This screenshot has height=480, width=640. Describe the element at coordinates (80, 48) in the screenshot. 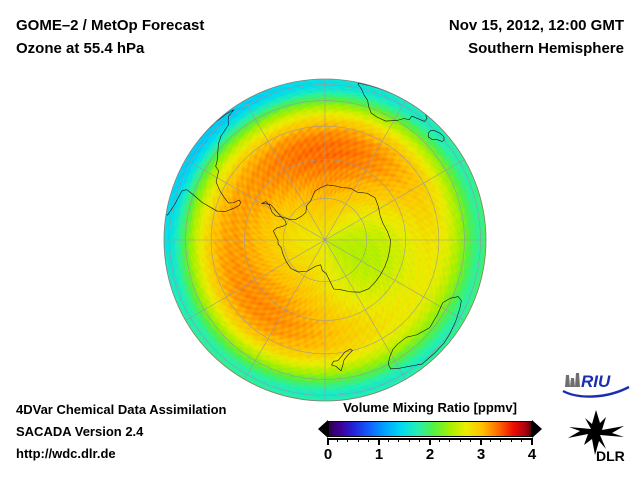

I see `product-subtitle: Ozone at 55.4 hPa` at that location.